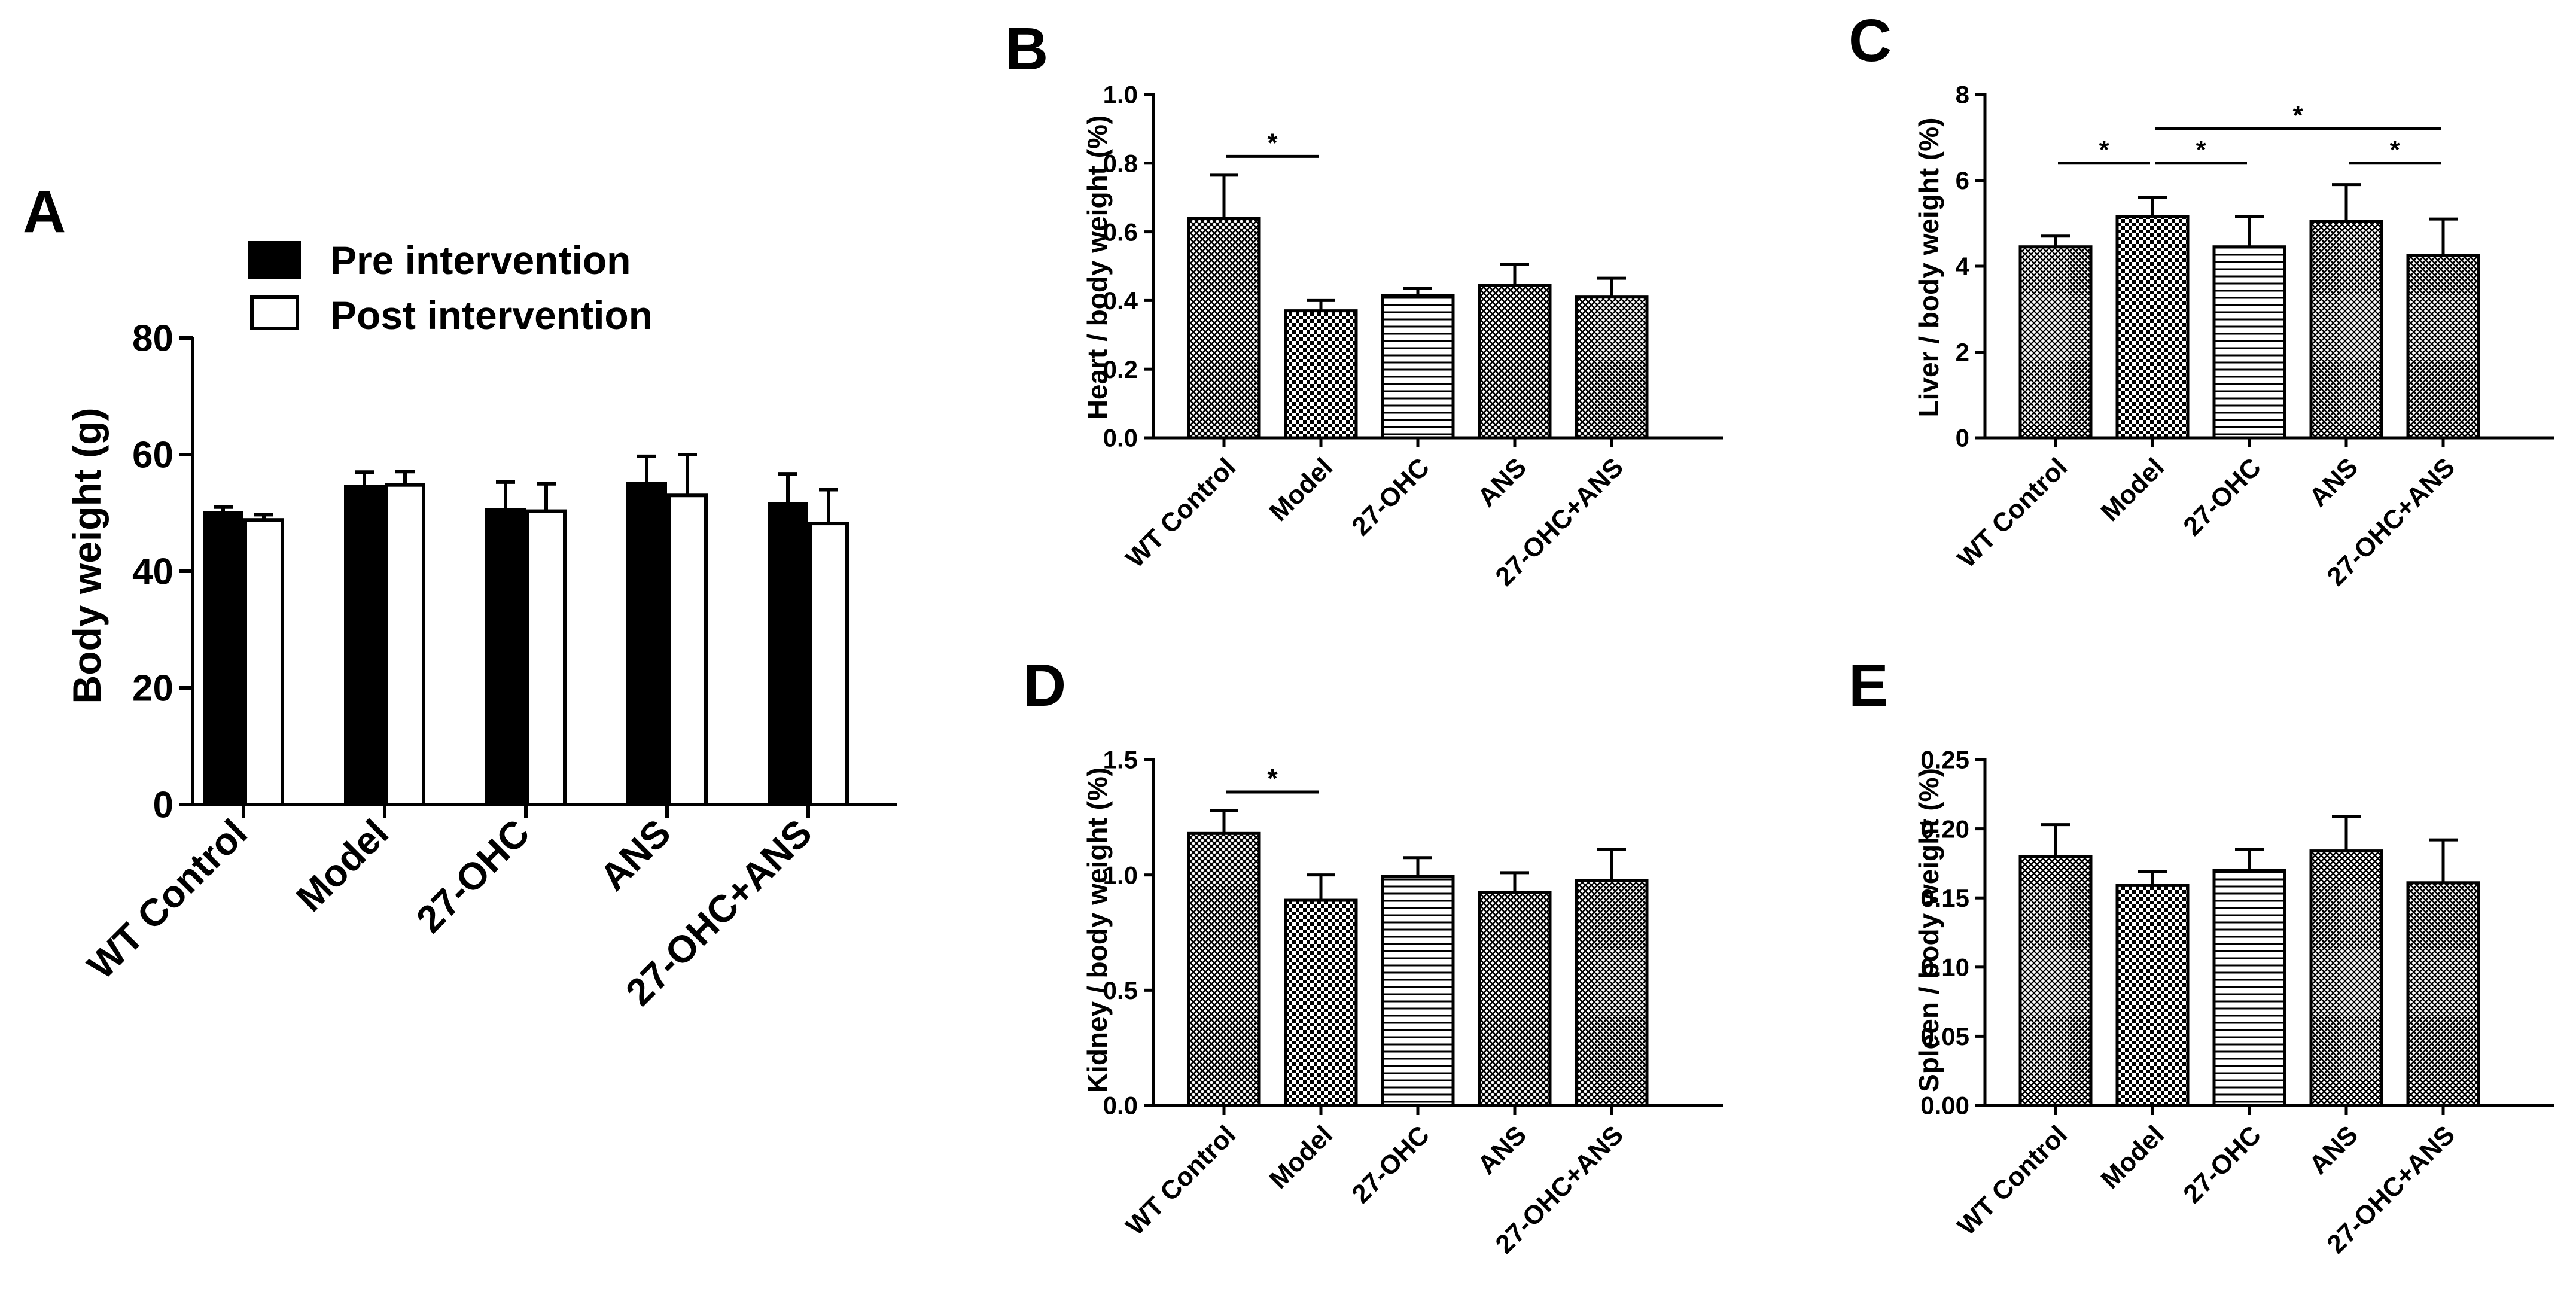  Describe the element at coordinates (152, 688) in the screenshot. I see `y-tick-label-a-1: 20` at that location.